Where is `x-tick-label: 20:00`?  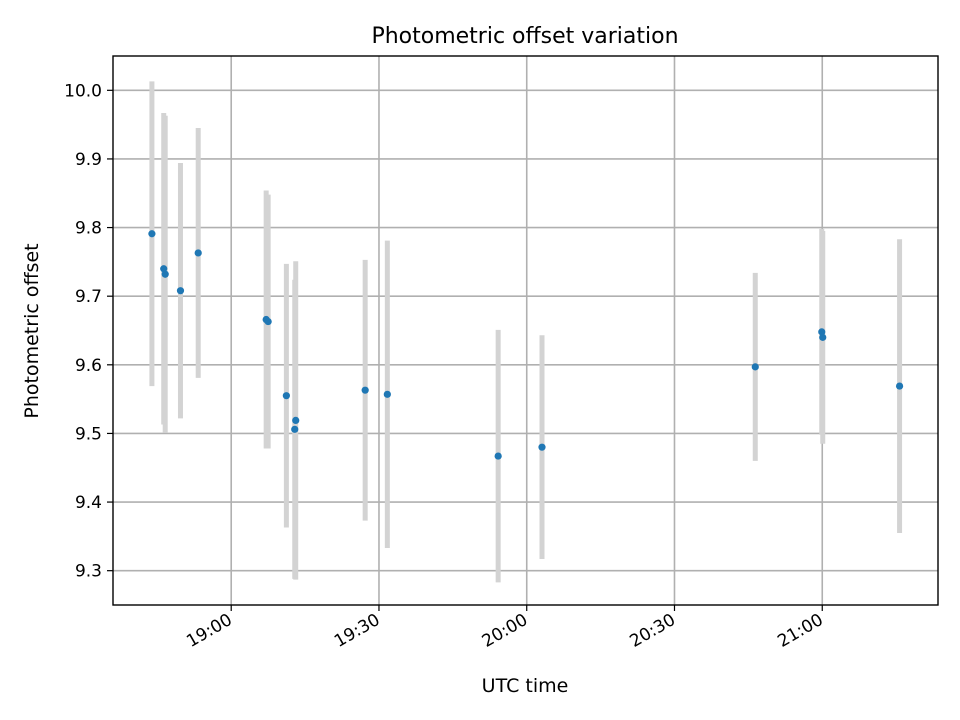 x-tick-label: 20:00 is located at coordinates (505, 631).